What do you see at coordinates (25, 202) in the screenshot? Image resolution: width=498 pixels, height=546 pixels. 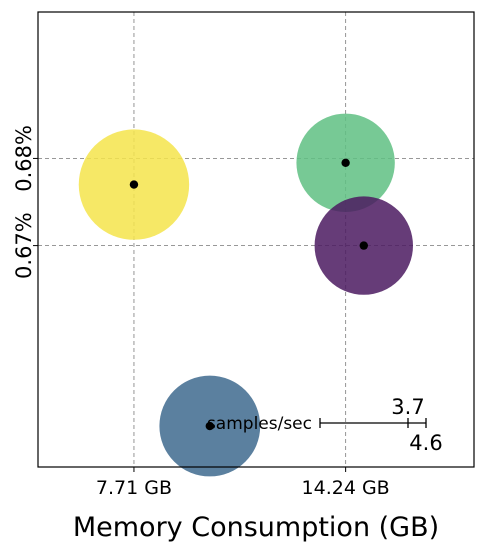 I see `y-axis-ticks: 0.67% 0.68%` at bounding box center [25, 202].